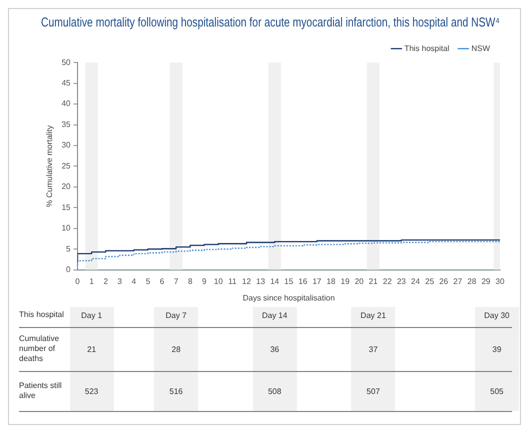  I want to click on y-tick-label: 15, so click(67, 207).